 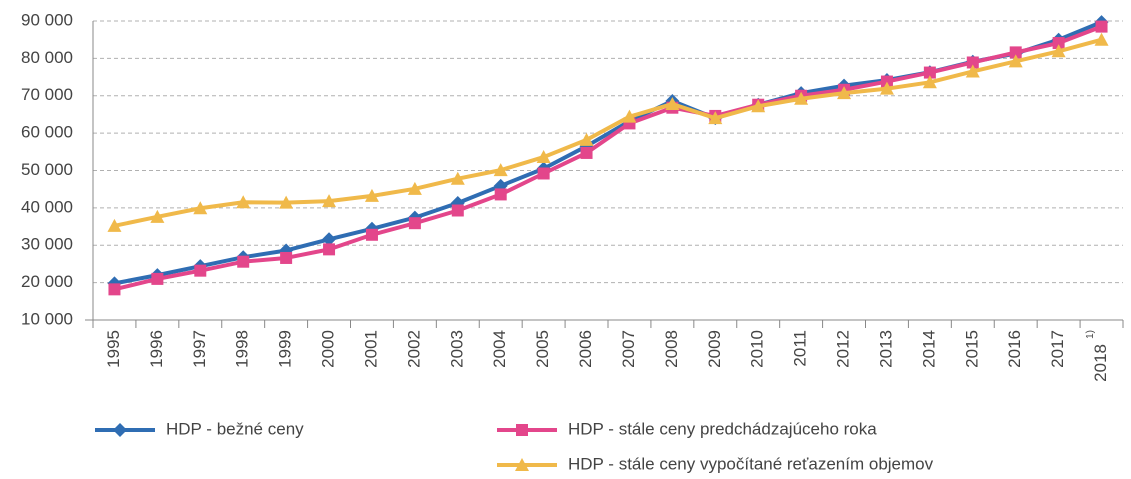 What do you see at coordinates (671, 349) in the screenshot?
I see `x-tick-label: 2008` at bounding box center [671, 349].